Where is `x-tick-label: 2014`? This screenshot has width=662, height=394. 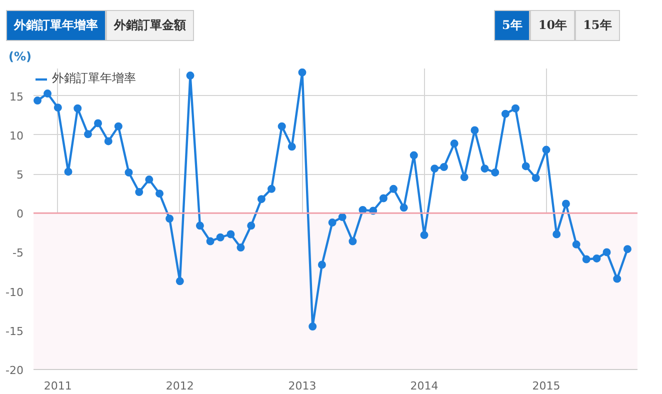
x-tick-label: 2014 is located at coordinates (424, 386).